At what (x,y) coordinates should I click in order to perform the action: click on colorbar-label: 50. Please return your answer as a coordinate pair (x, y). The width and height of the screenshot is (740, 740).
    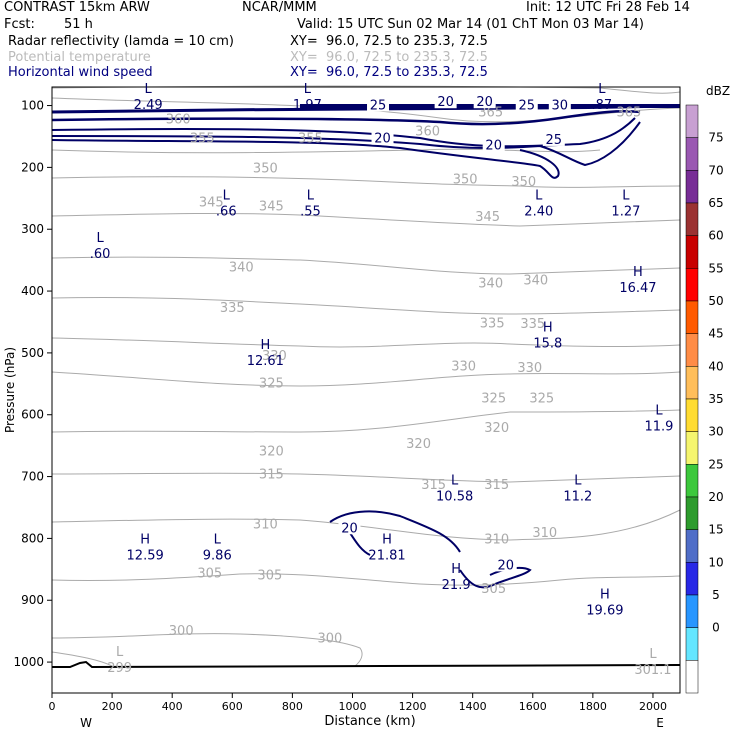
    Looking at the image, I should click on (715, 301).